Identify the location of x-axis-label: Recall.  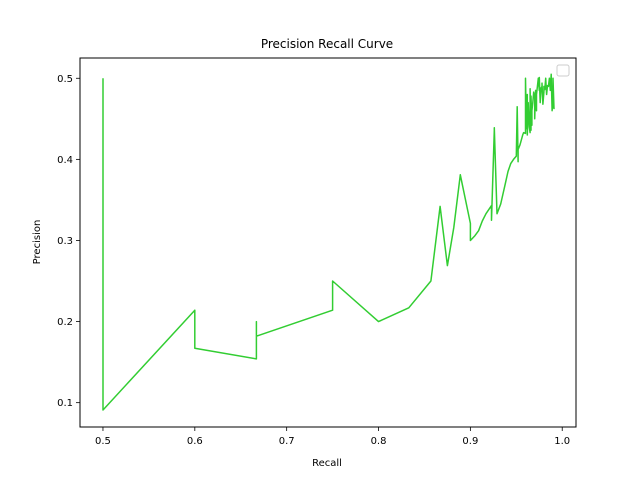
(327, 463).